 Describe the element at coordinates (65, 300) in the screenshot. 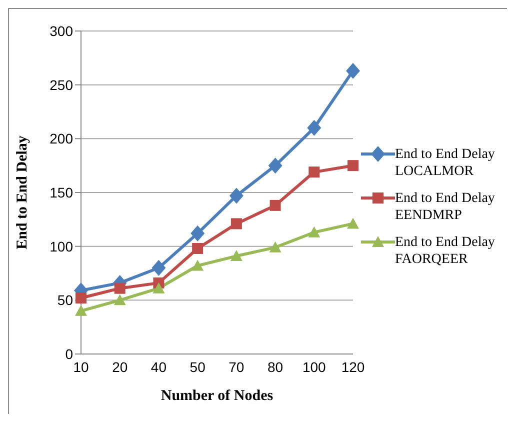

I see `y-tick-label: 50` at that location.